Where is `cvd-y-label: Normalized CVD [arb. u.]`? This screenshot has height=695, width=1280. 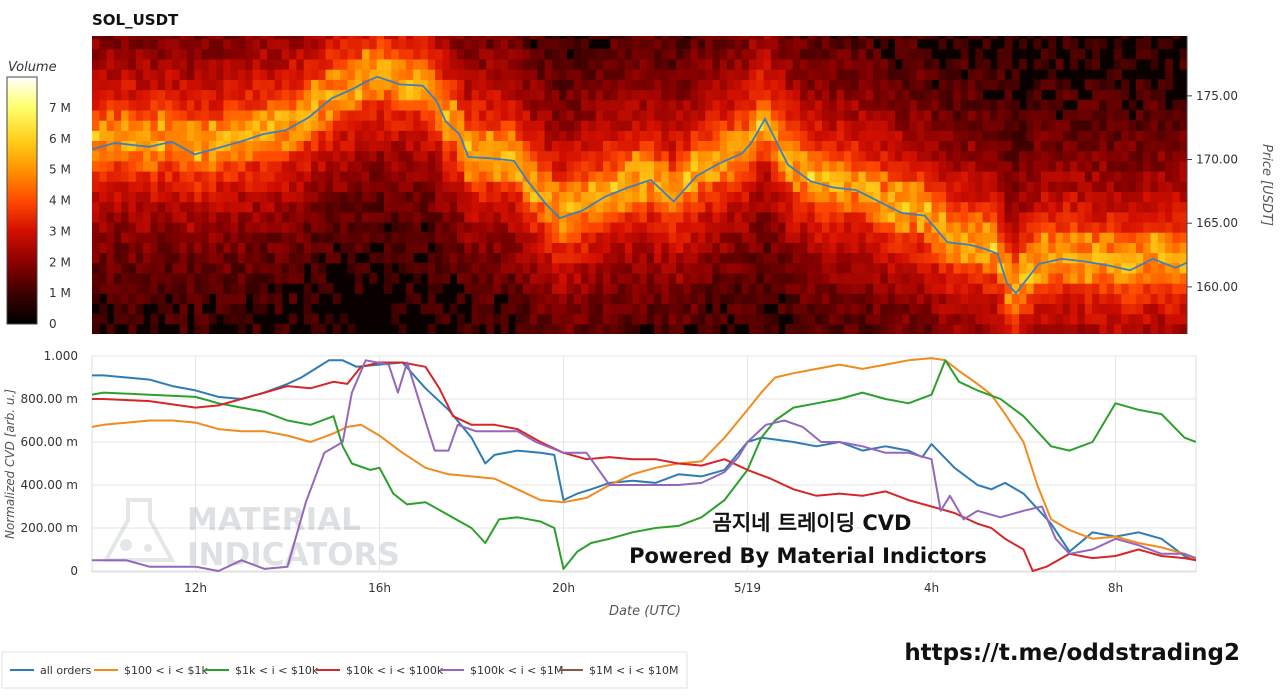
cvd-y-label: Normalized CVD [arb. u.] is located at coordinates (10, 464).